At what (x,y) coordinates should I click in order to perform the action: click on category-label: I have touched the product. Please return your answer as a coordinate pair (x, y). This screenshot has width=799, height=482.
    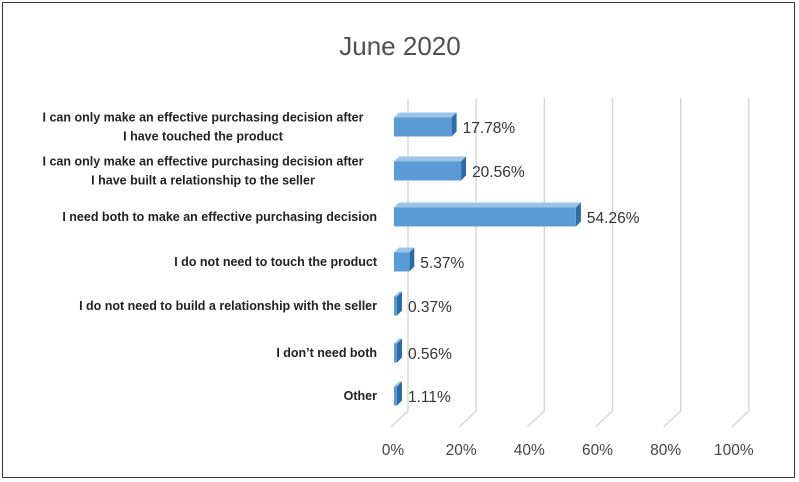
    Looking at the image, I should click on (203, 137).